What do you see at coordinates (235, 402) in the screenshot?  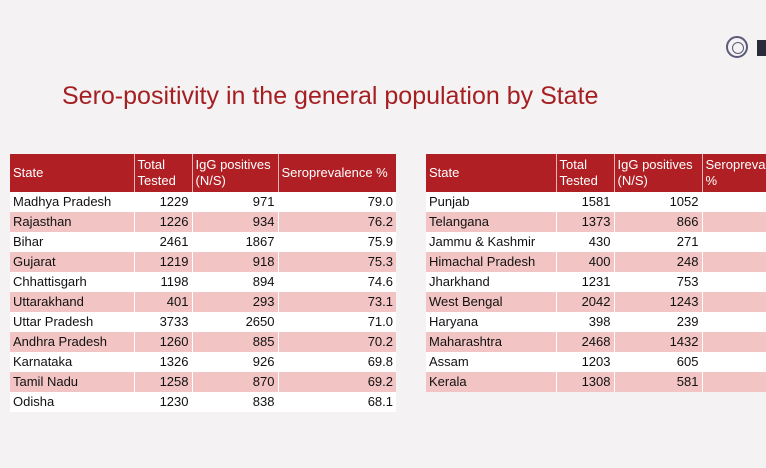 I see `cell-igg-positives: 838` at bounding box center [235, 402].